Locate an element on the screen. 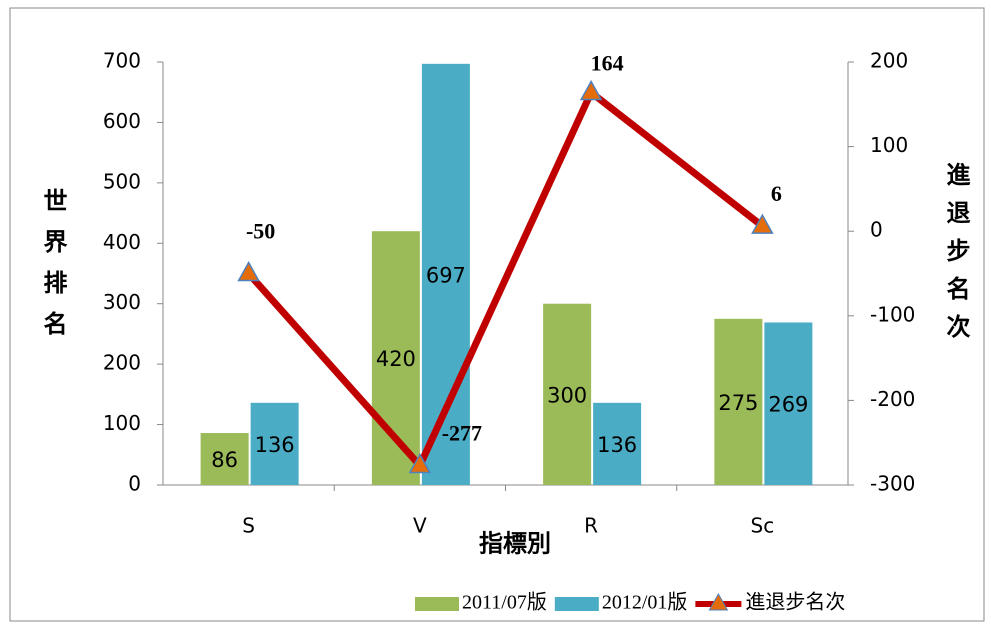 The height and width of the screenshot is (628, 991). y-tick-label: 600 is located at coordinates (122, 121).